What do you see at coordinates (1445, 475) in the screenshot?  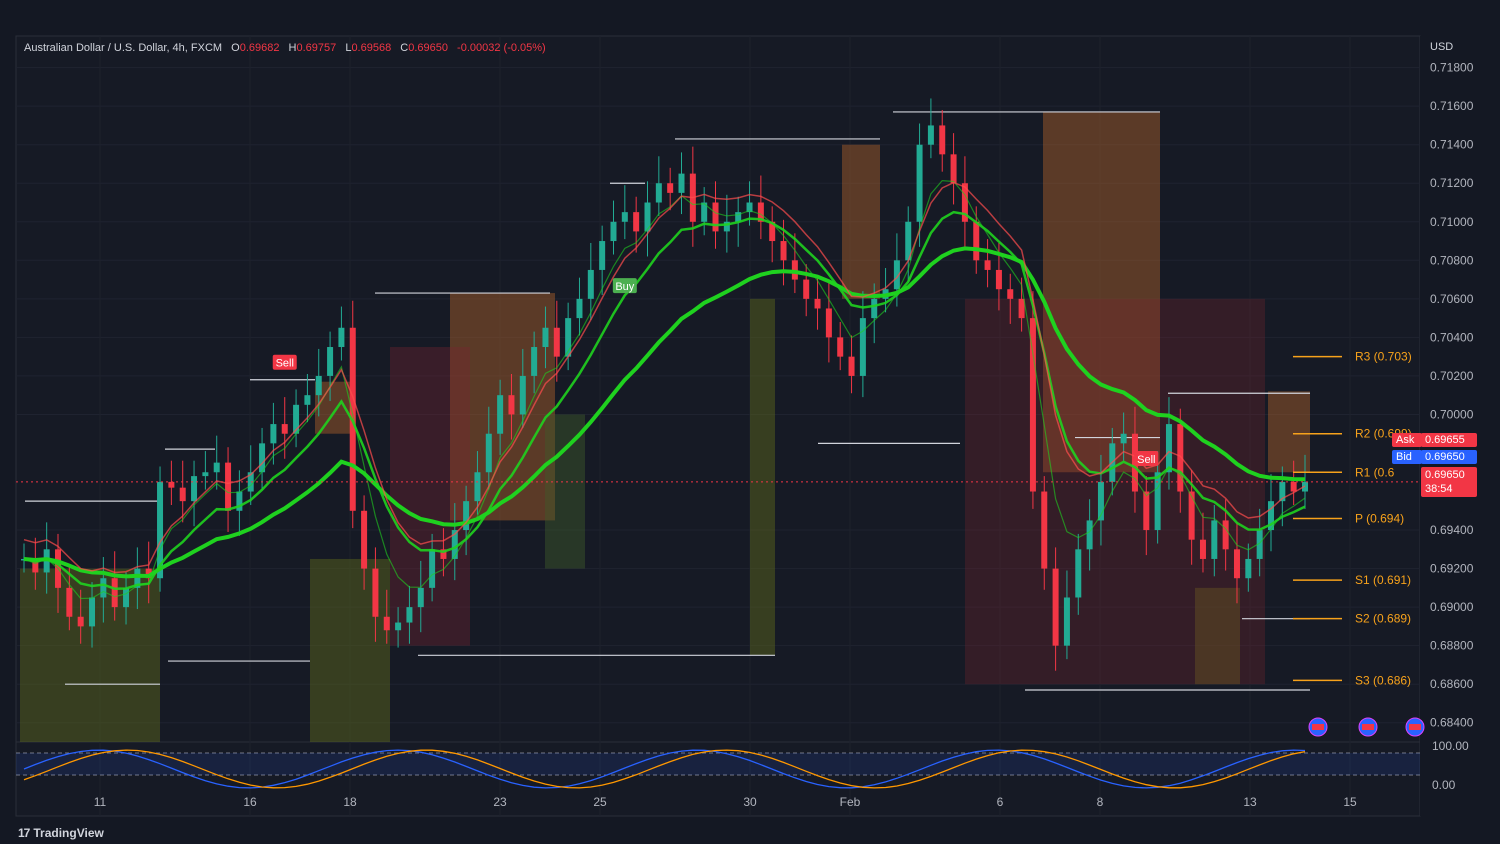 I see `last-price: 0.69650` at bounding box center [1445, 475].